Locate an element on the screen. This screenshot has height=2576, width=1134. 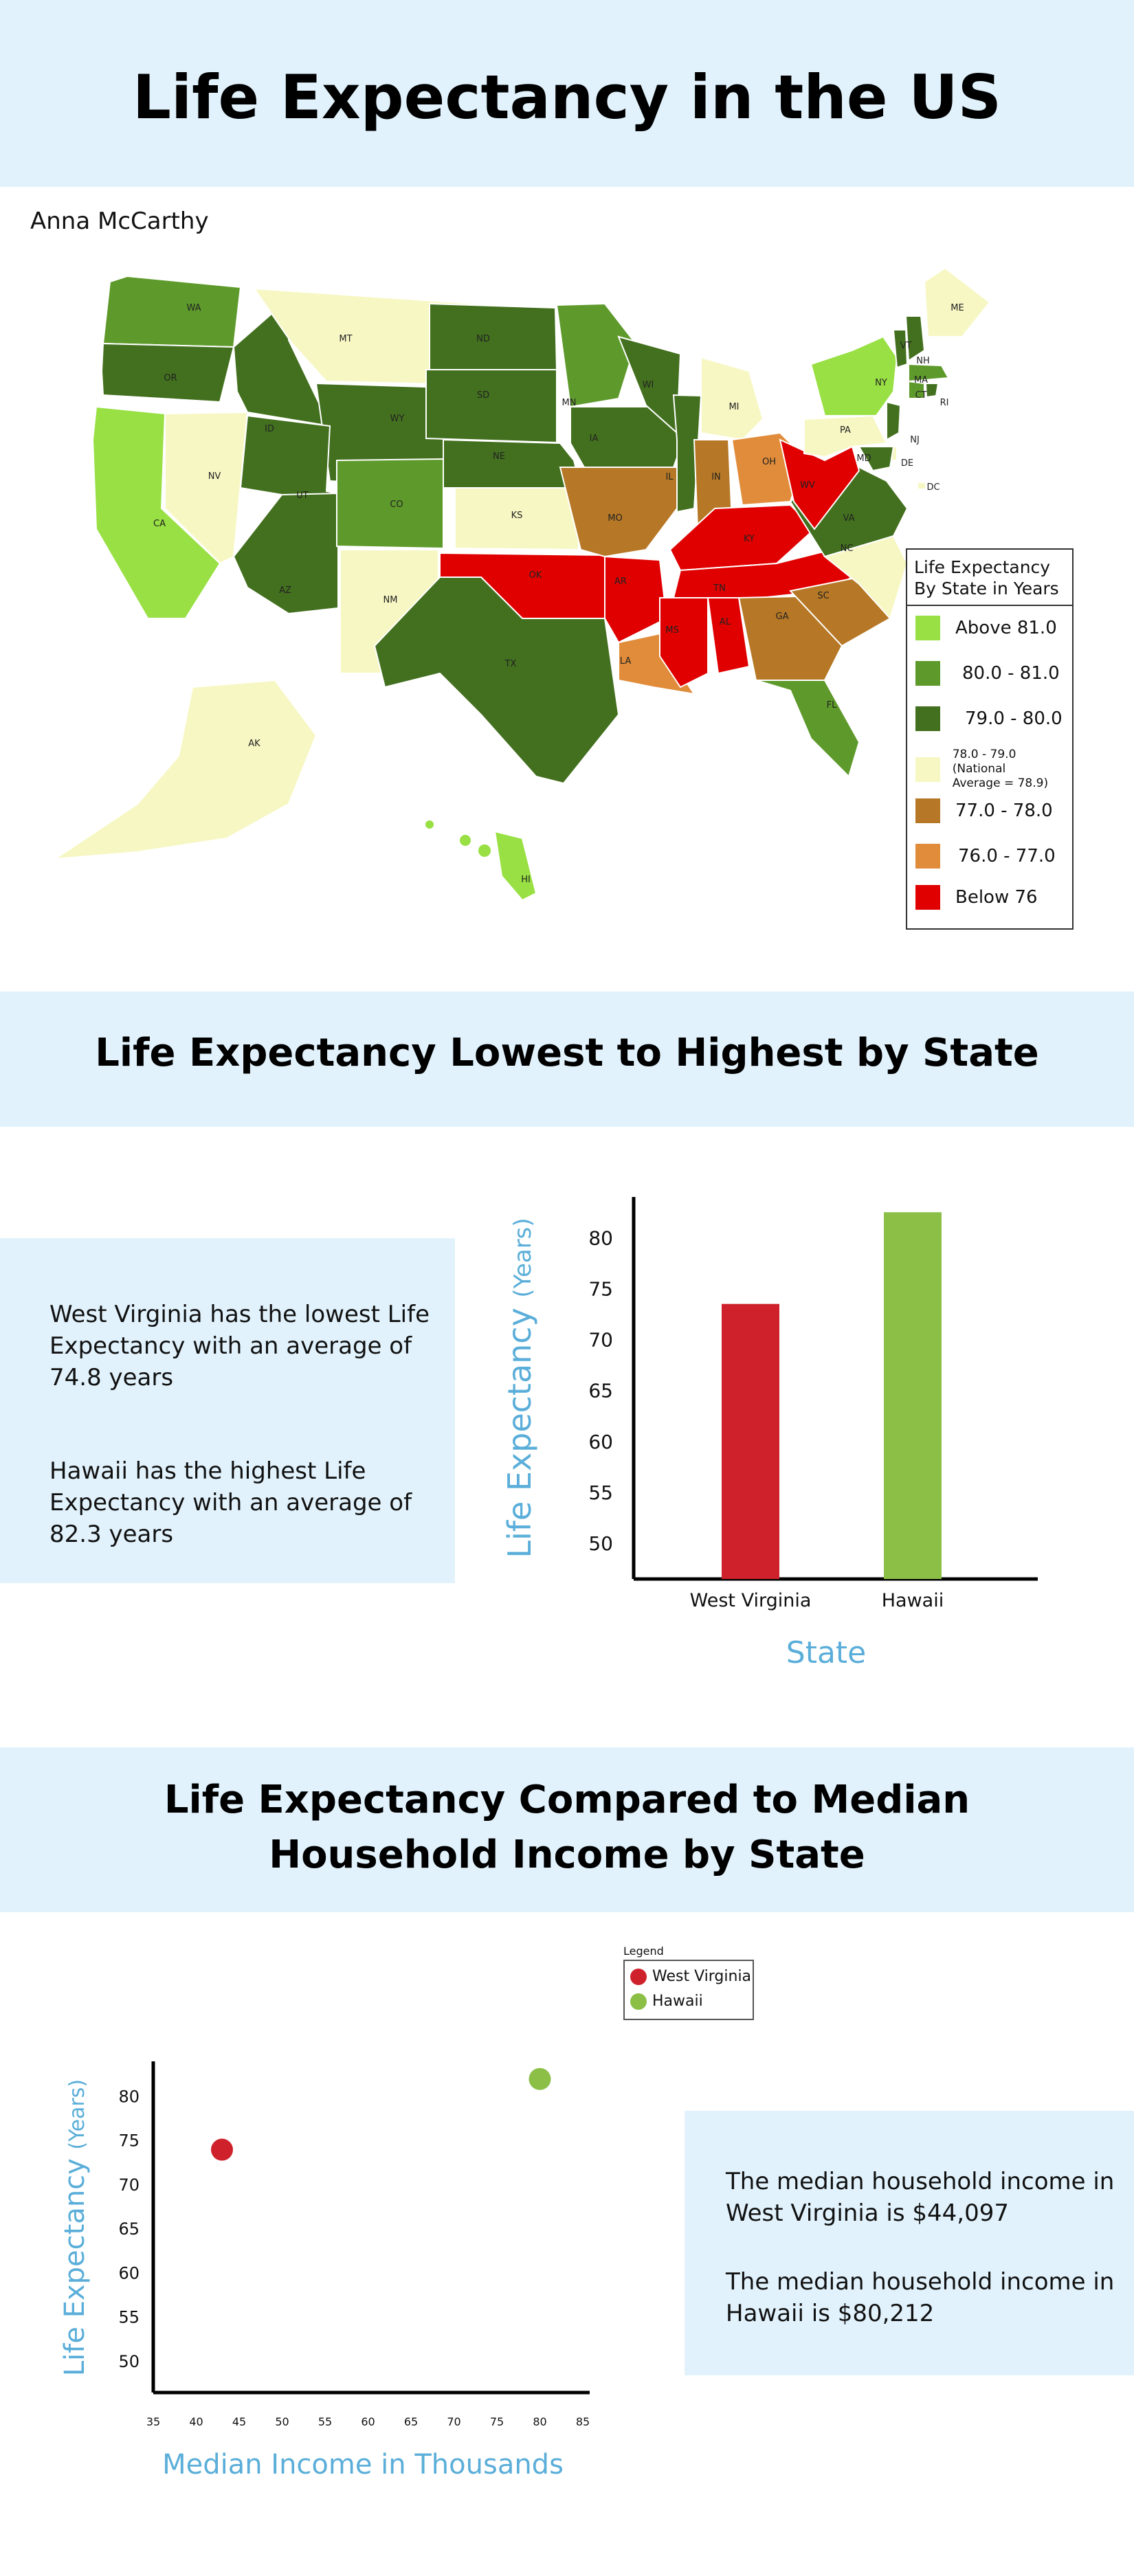
scatter-legend-item: Hawaii is located at coordinates (666, 2001).